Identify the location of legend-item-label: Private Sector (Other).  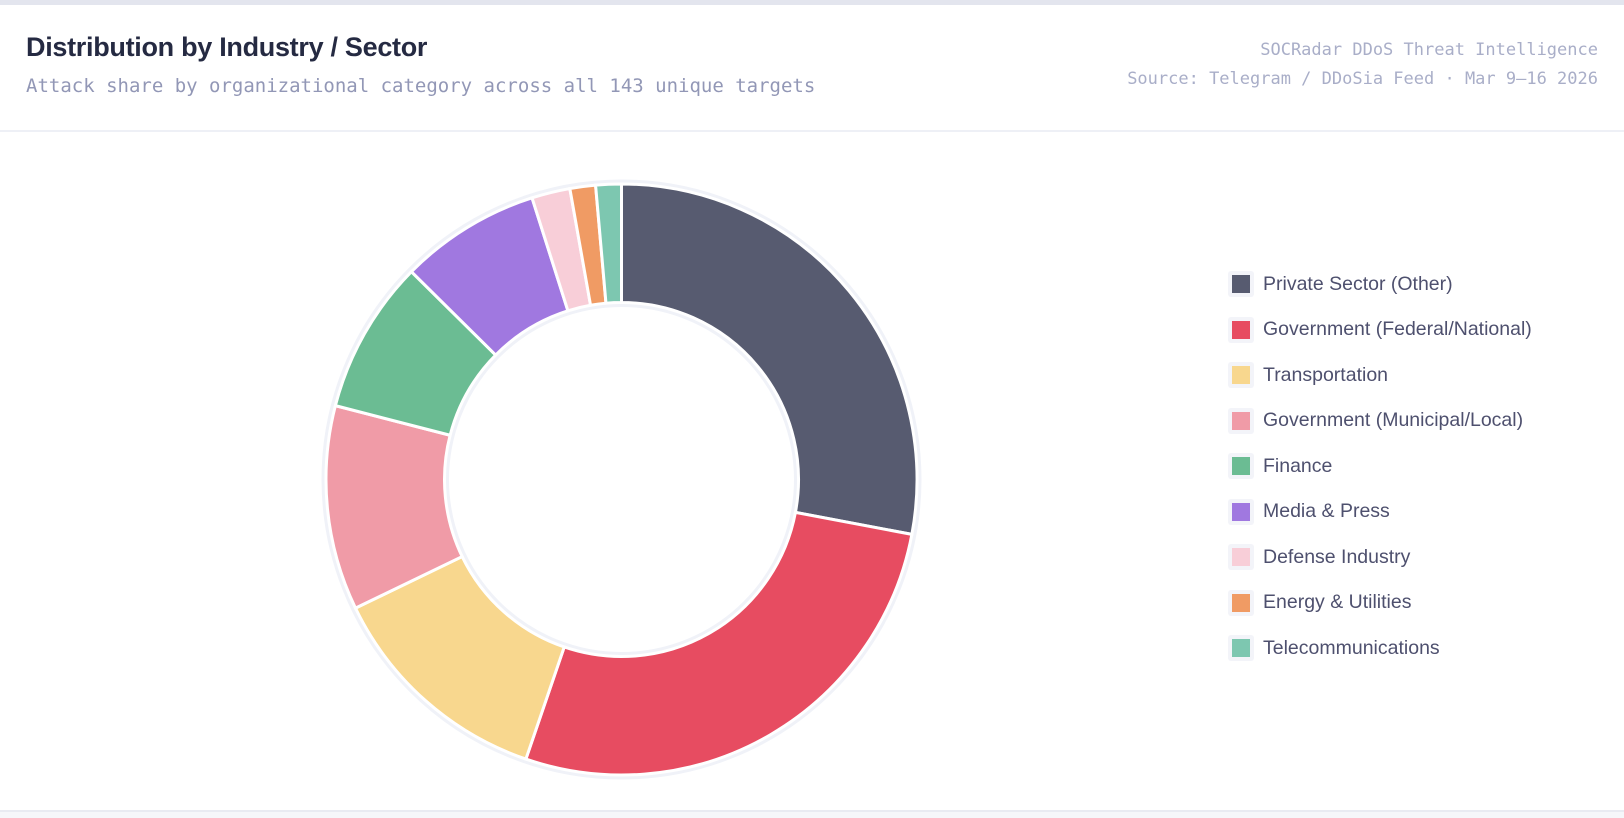
(1358, 283).